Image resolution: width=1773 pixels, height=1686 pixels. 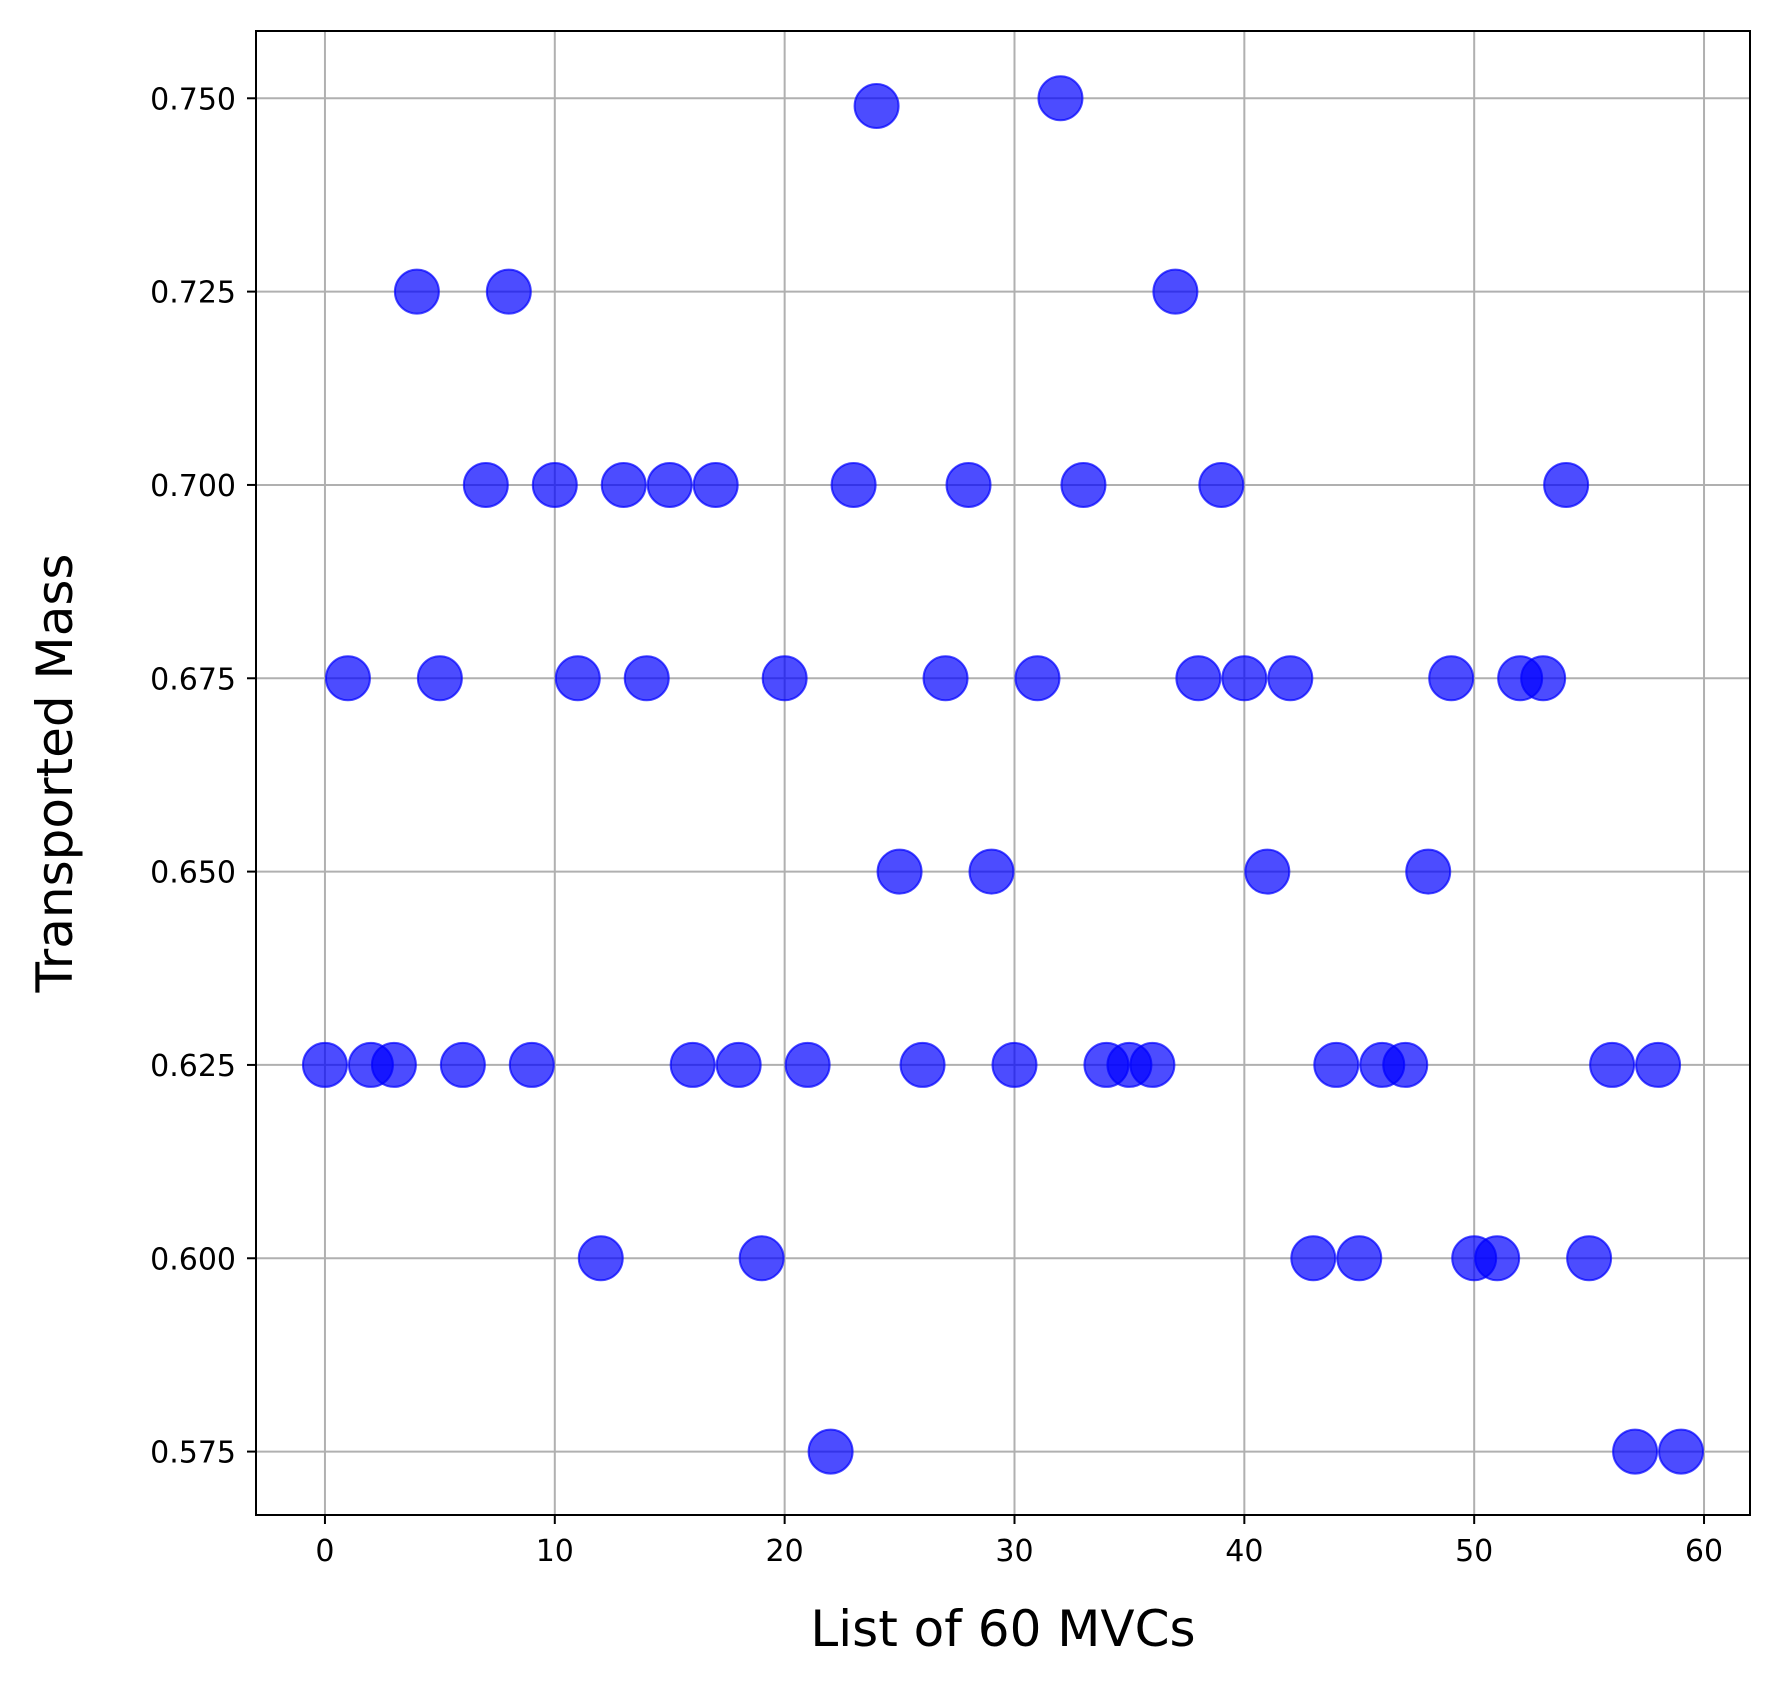 I want to click on y-tick-label: 0.750, so click(x=193, y=99).